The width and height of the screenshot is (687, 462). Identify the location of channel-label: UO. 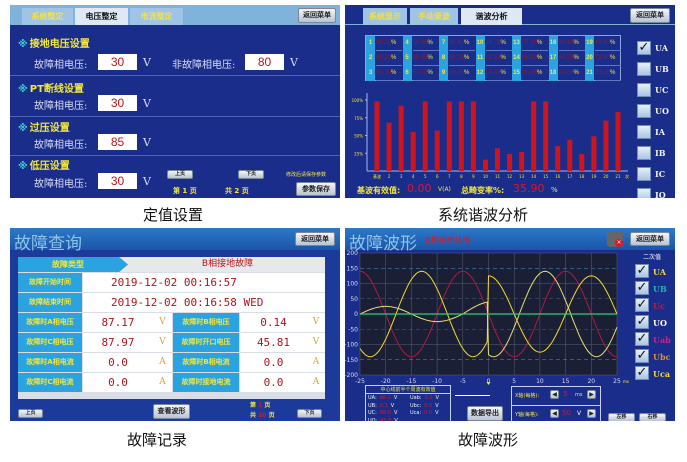
(660, 323).